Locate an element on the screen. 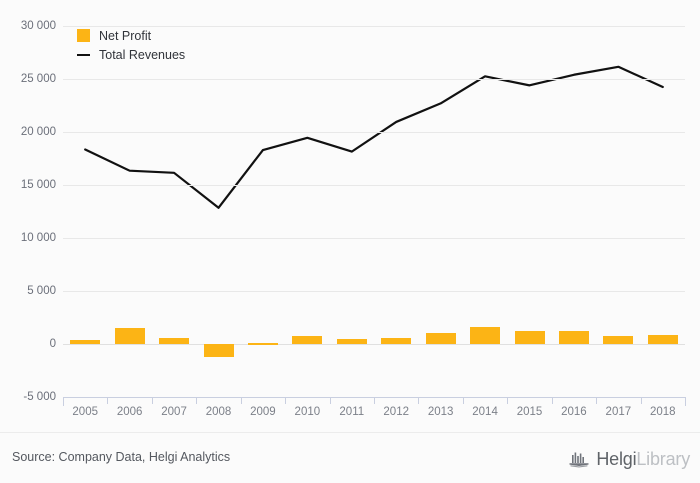 This screenshot has width=700, height=483. y-tick-label-0: 0 is located at coordinates (52, 344).